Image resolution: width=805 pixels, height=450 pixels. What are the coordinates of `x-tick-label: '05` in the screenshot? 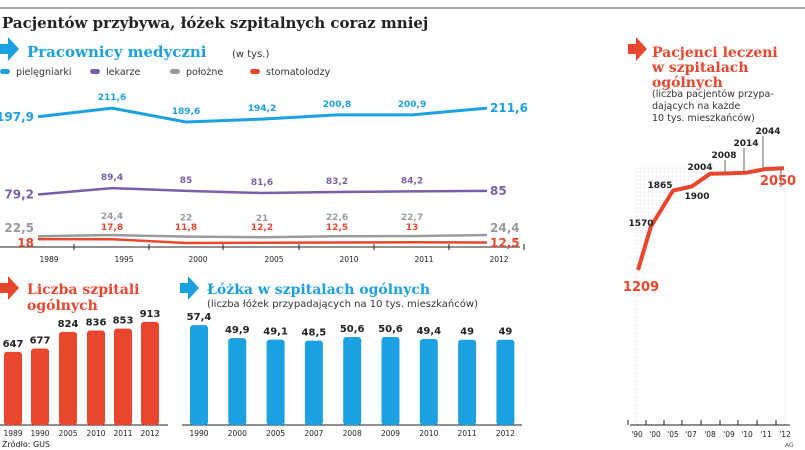 It's located at (673, 434).